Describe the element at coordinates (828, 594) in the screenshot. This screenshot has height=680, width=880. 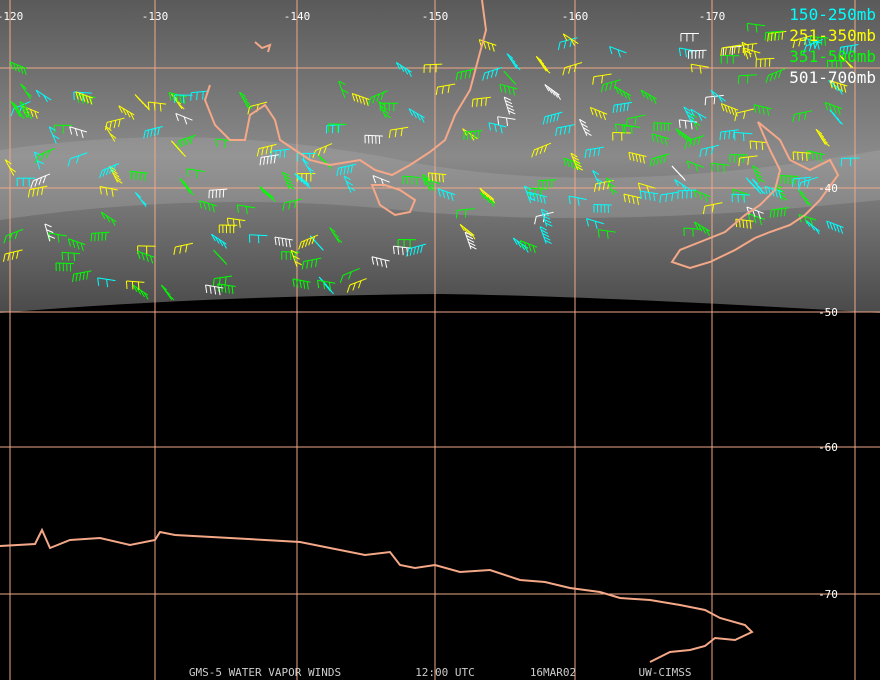
I see `latitude-label: -70` at that location.